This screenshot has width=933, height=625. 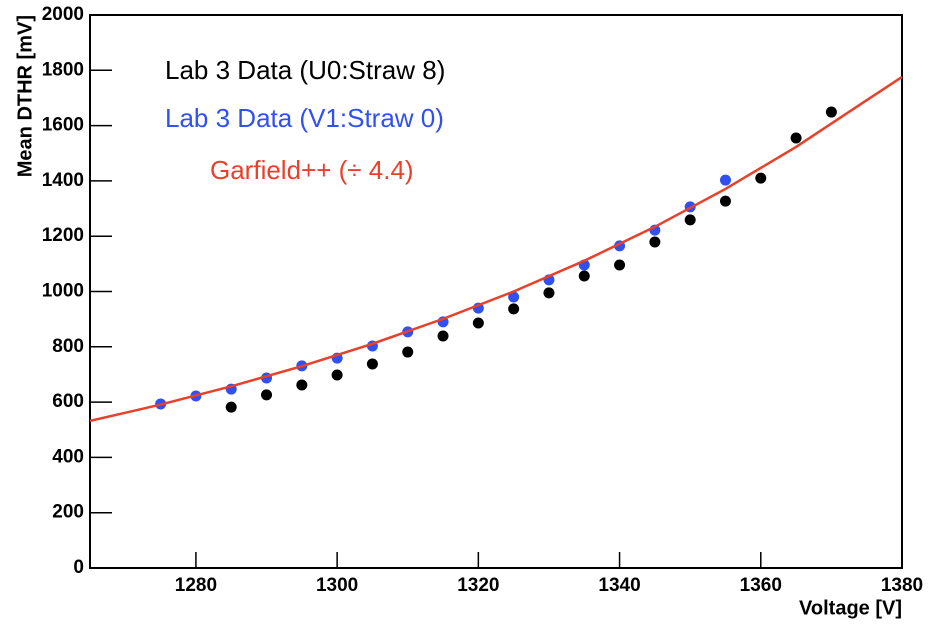 I want to click on y-tick-label: 1400, so click(x=63, y=180).